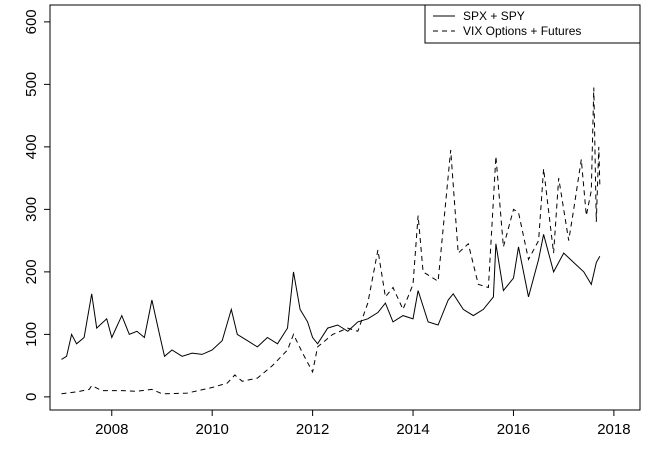 This screenshot has width=649, height=450. I want to click on legend-box, so click(532, 24).